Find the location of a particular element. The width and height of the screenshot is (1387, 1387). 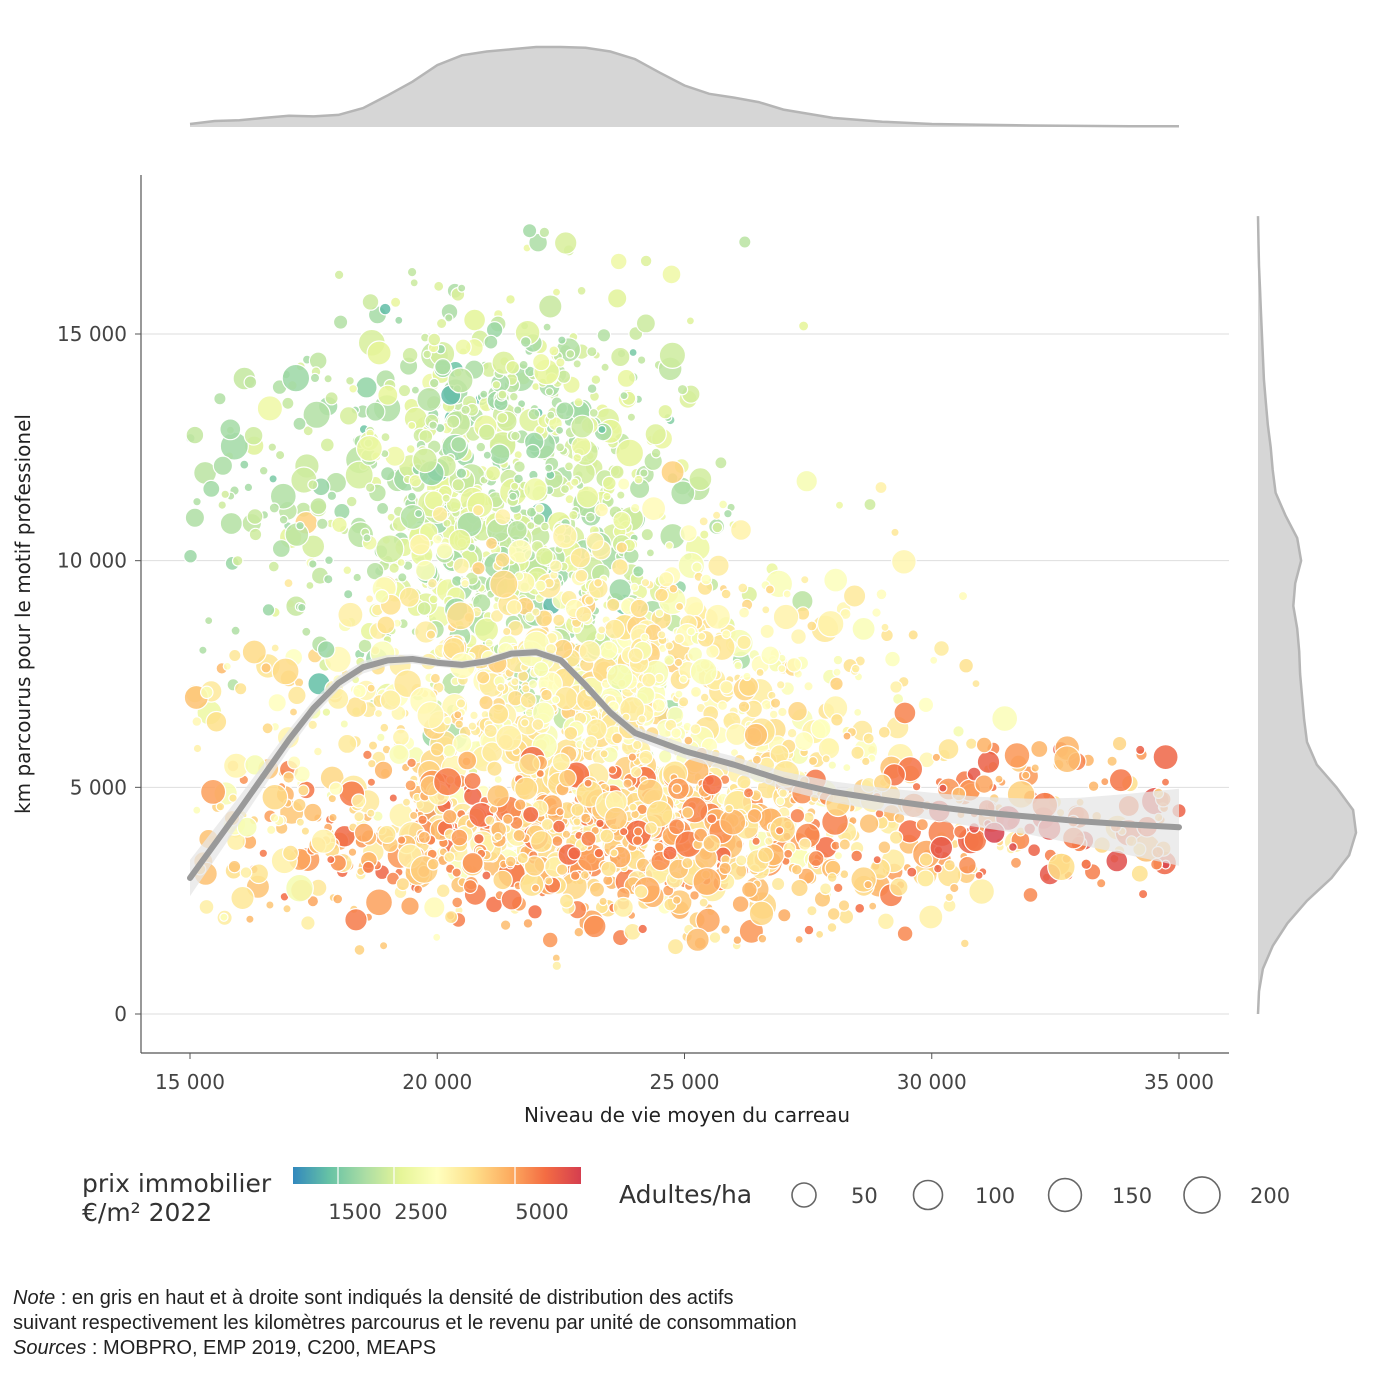

trend-line is located at coordinates (684, 765).